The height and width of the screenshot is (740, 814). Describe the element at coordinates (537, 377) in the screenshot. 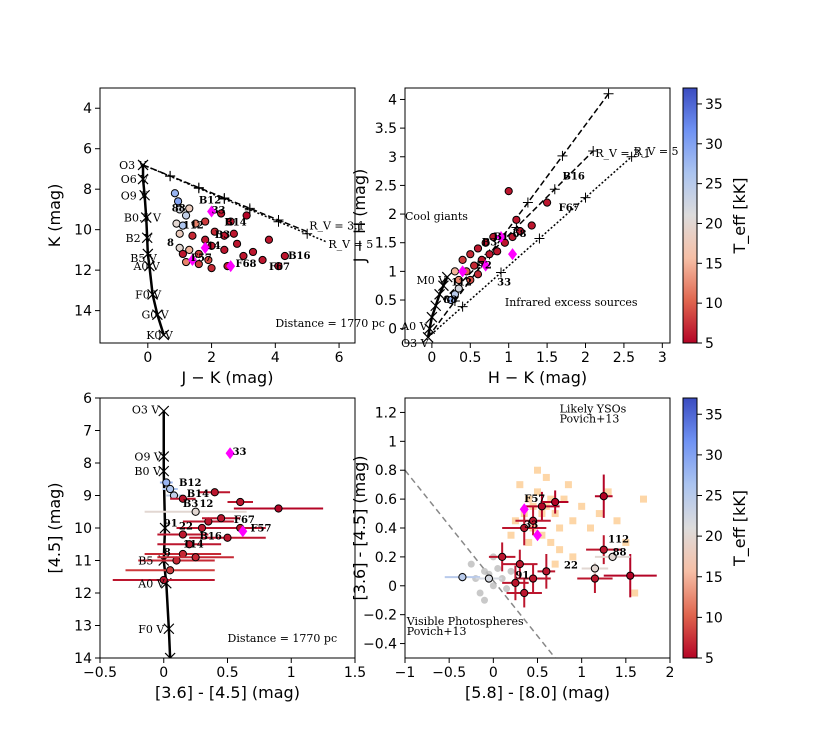

I see `x-axis-label: H − K (mag)` at that location.